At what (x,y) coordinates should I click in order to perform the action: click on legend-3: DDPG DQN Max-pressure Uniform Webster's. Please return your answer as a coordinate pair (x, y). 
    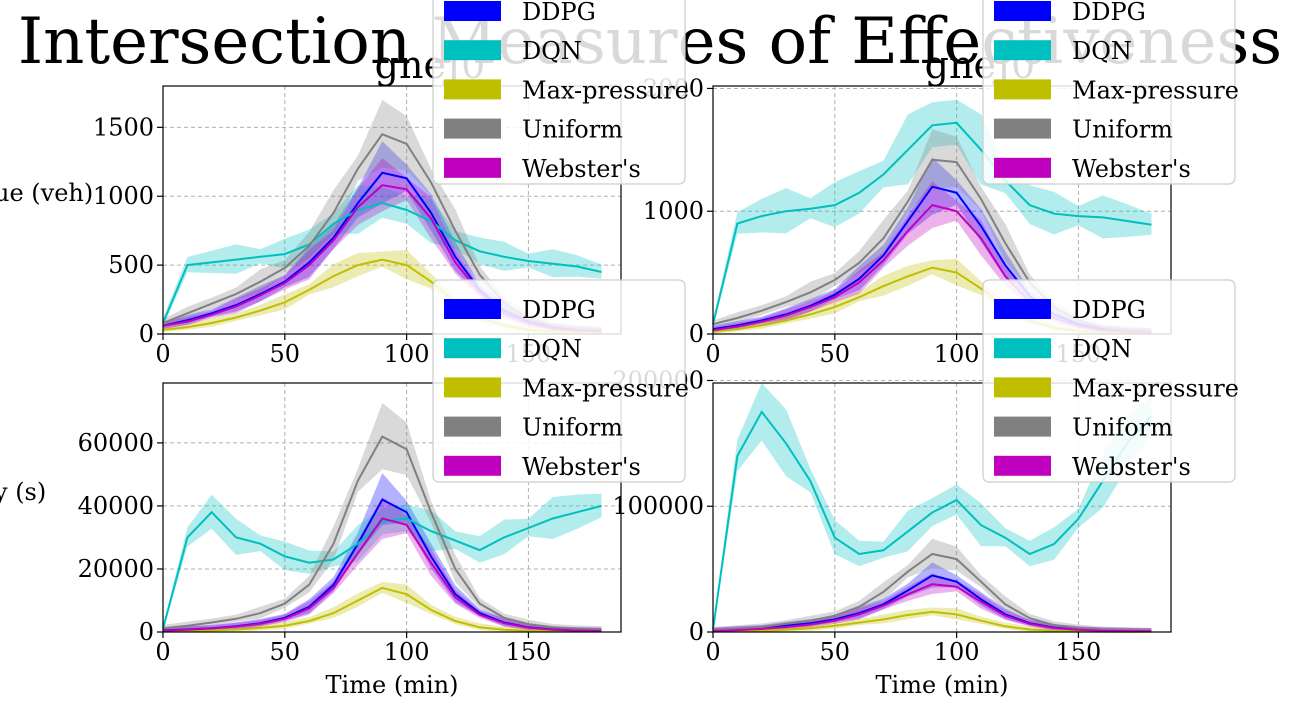
    Looking at the image, I should click on (560, 381).